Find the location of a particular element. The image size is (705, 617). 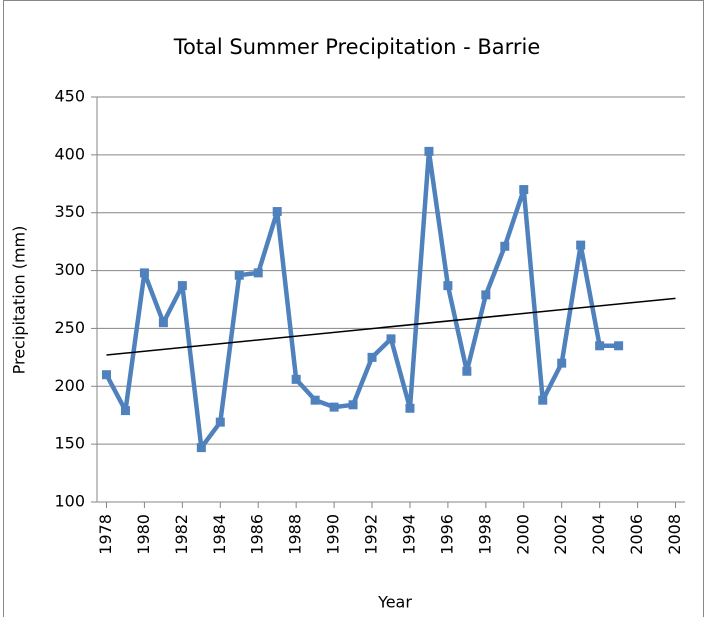

y-tick-label: 400 is located at coordinates (69, 153).